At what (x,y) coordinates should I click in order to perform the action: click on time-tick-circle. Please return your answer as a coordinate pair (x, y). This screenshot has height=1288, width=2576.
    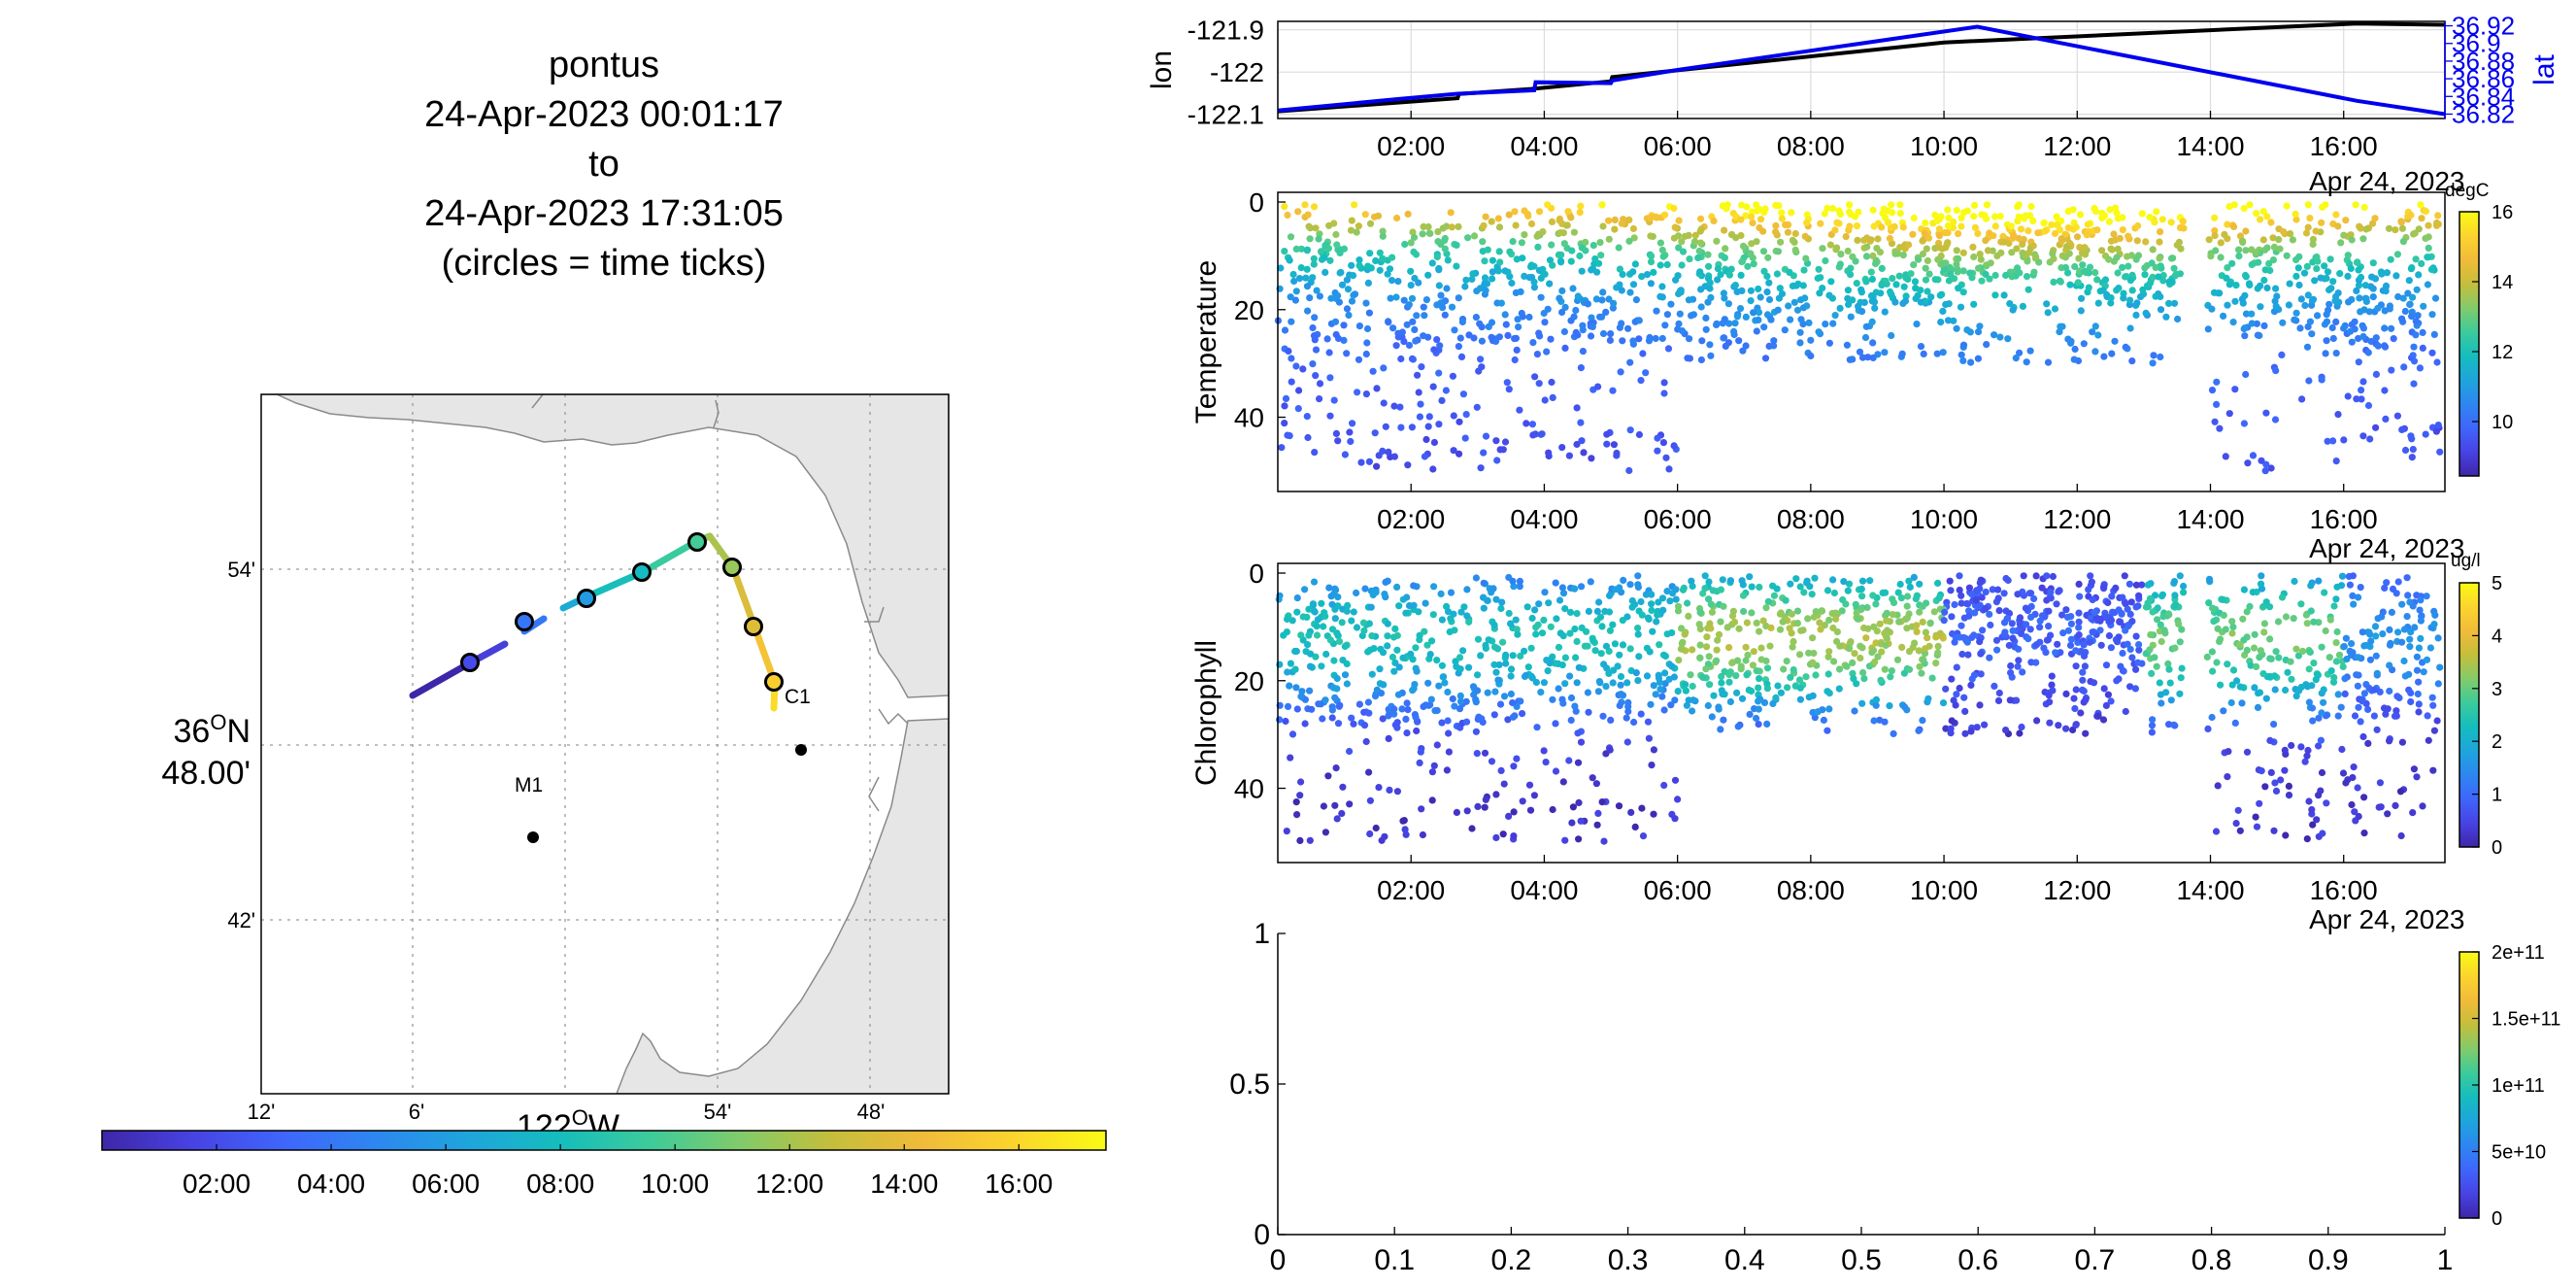
    Looking at the image, I should click on (525, 621).